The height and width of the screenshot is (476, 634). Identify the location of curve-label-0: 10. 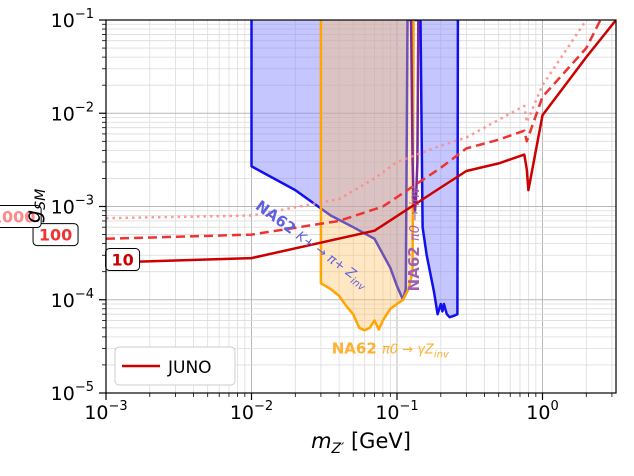
(122, 260).